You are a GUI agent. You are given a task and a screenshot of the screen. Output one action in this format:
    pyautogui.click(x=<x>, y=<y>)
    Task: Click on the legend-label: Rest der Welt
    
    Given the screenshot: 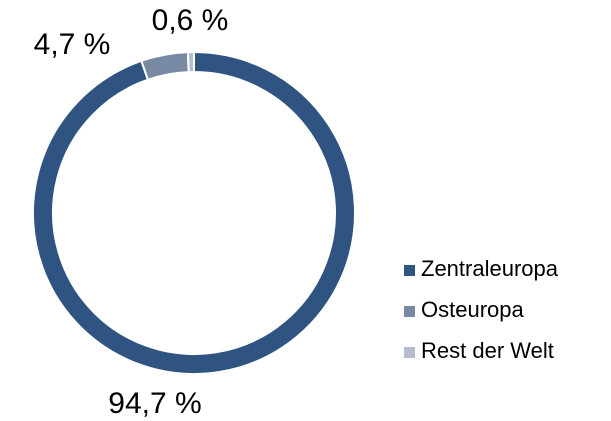 What is the action you would take?
    pyautogui.click(x=487, y=350)
    